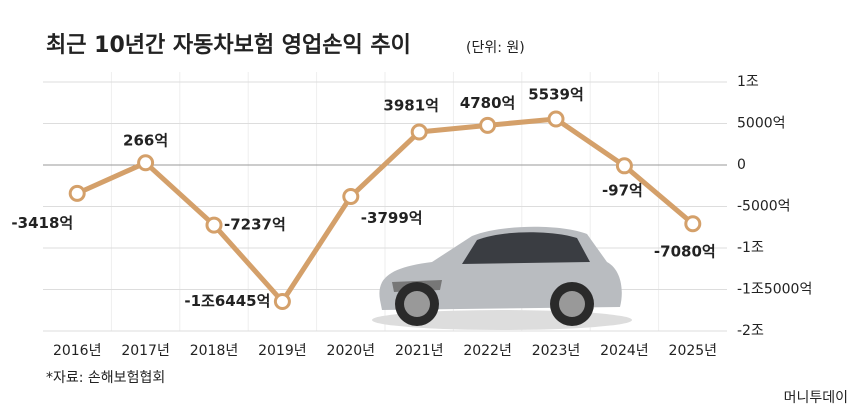  What do you see at coordinates (419, 351) in the screenshot?
I see `x-tick-label: 2021년` at bounding box center [419, 351].